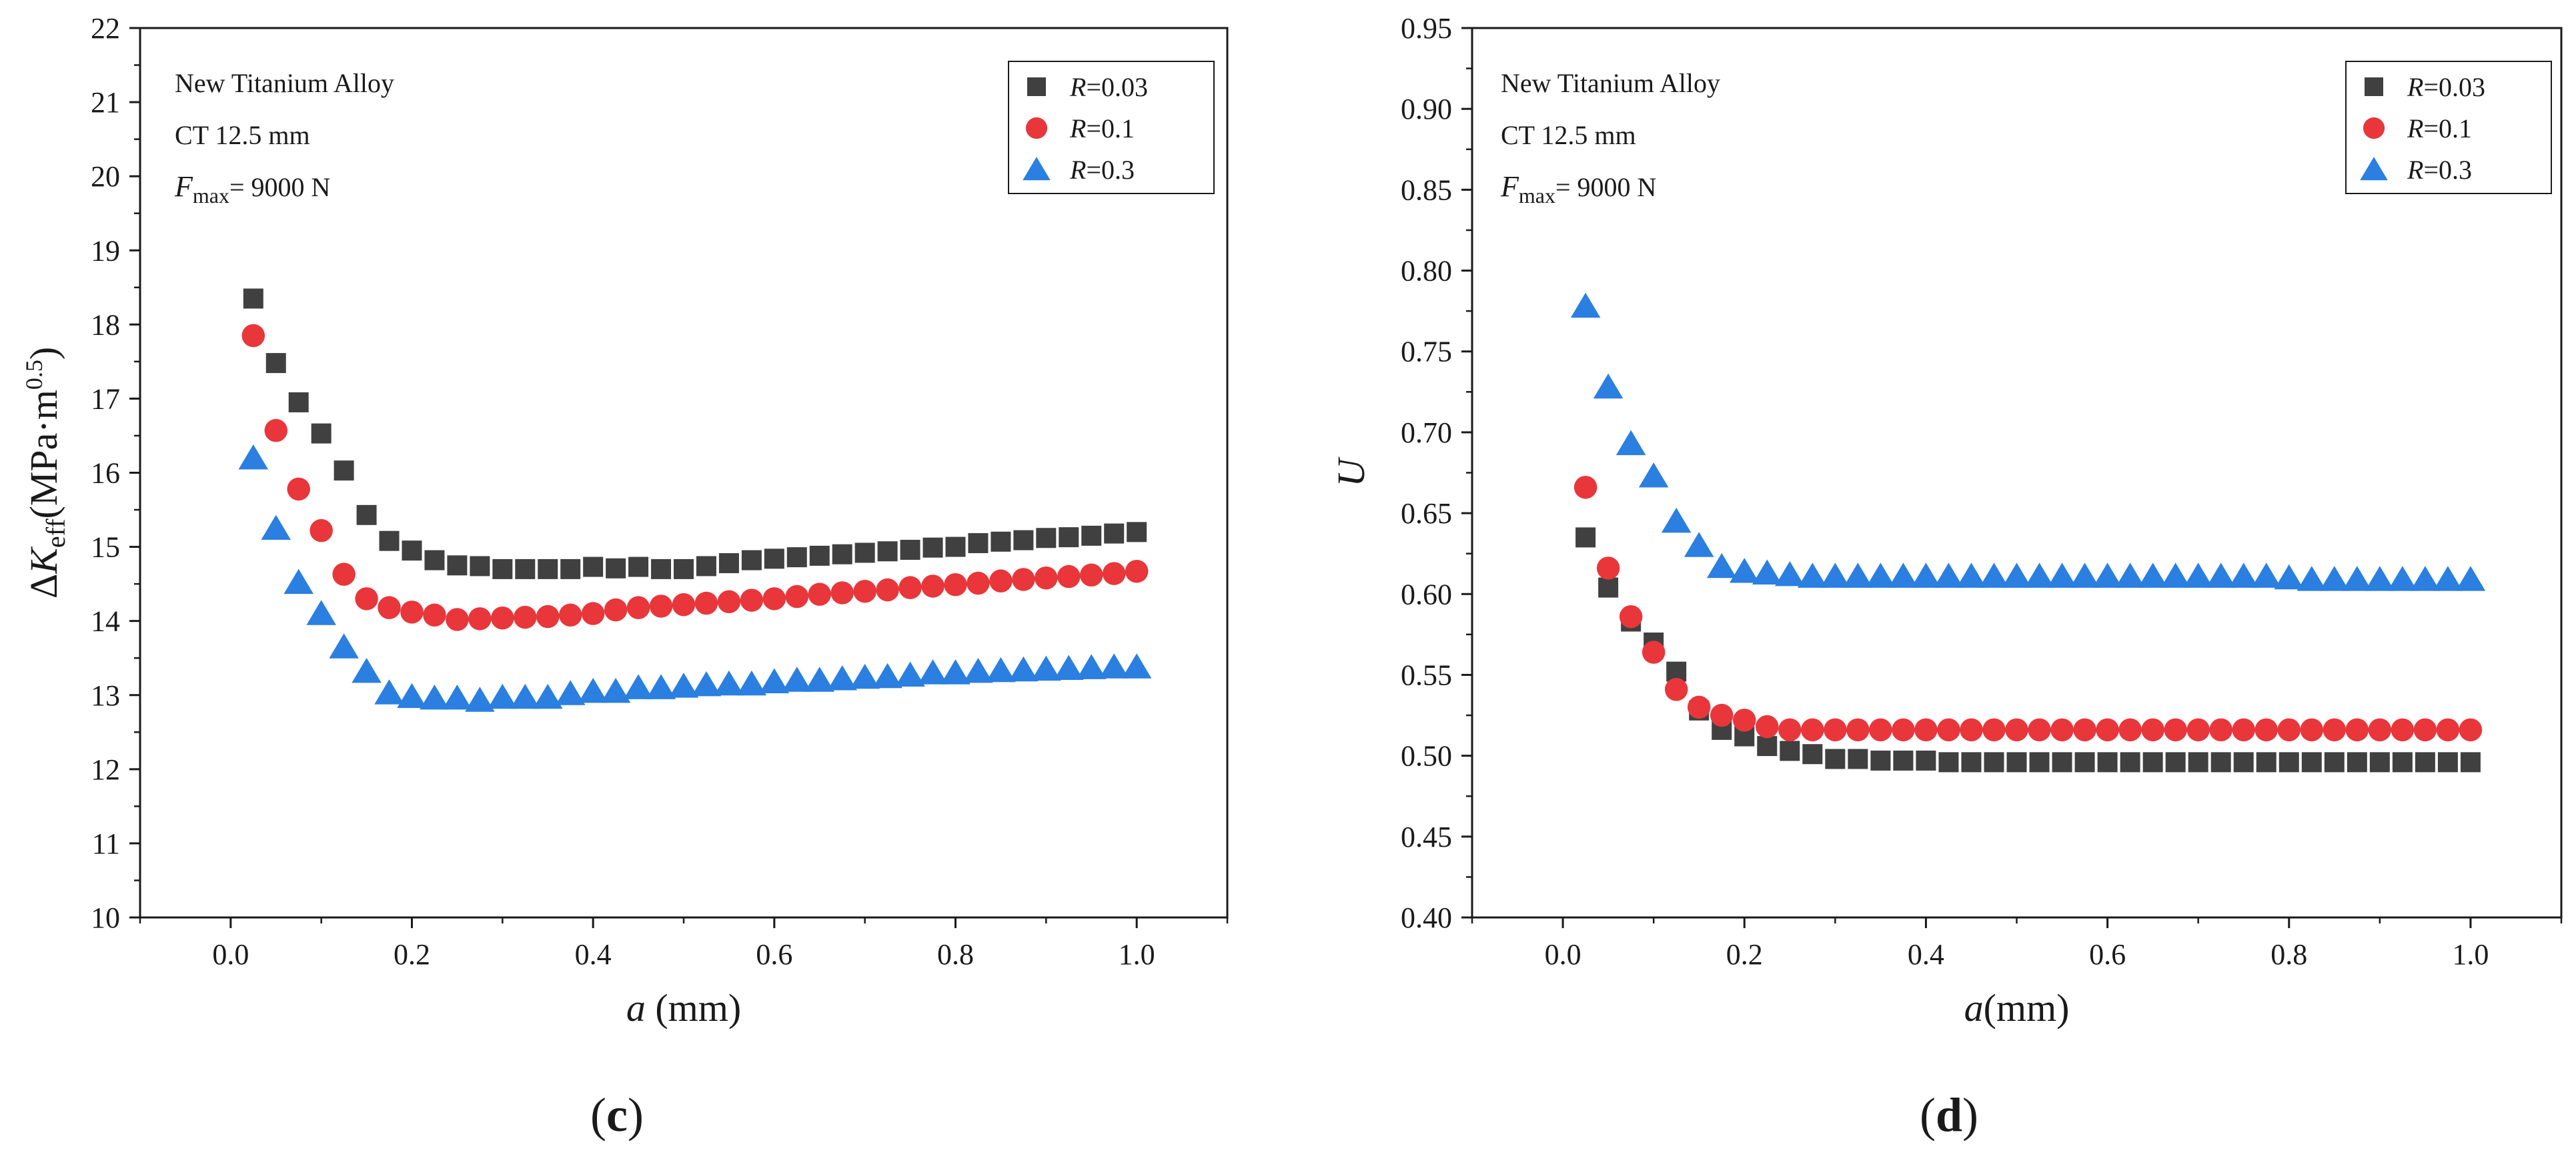 The height and width of the screenshot is (1165, 2576). I want to click on panel-label: (c), so click(617, 1115).